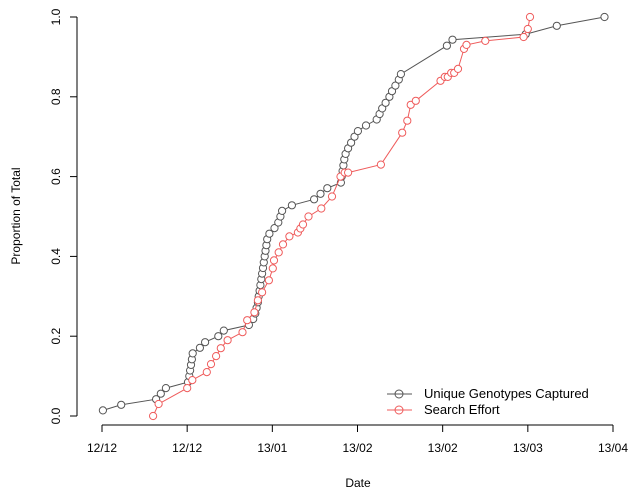 The height and width of the screenshot is (491, 644). I want to click on legend-entry-unique-genotypes: Unique Genotypes Captured, so click(488, 393).